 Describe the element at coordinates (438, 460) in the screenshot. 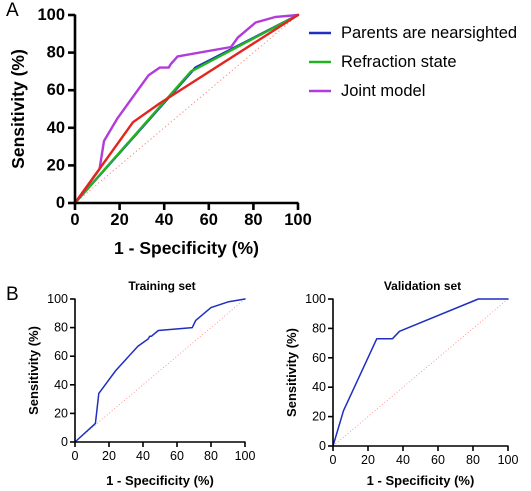

I see `validation-chart-x-tick-label: 60` at that location.